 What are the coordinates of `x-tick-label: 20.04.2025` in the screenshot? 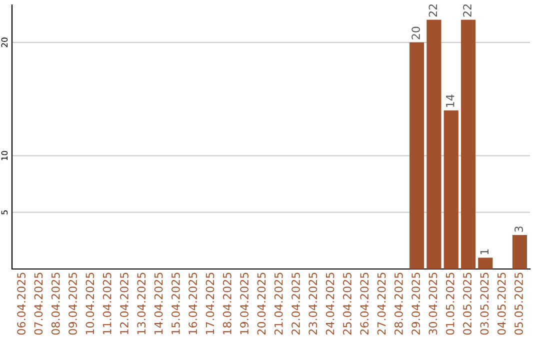 It's located at (261, 303).